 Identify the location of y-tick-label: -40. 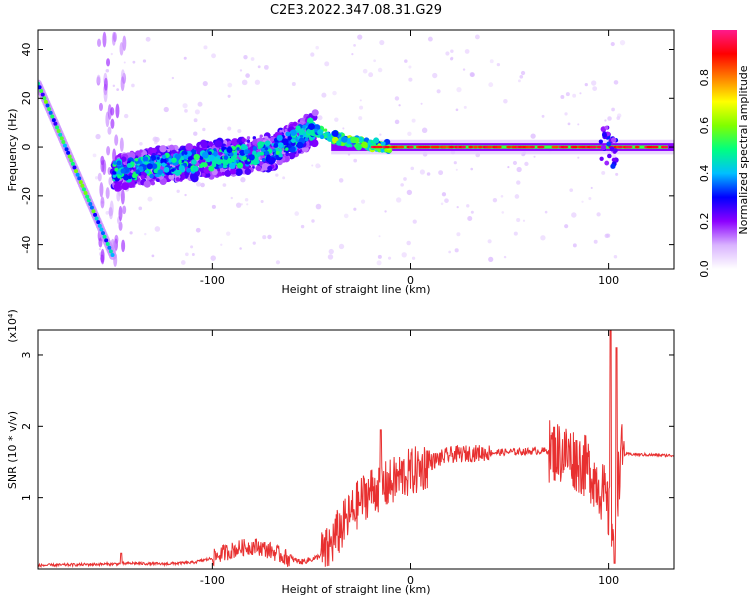
(26, 245).